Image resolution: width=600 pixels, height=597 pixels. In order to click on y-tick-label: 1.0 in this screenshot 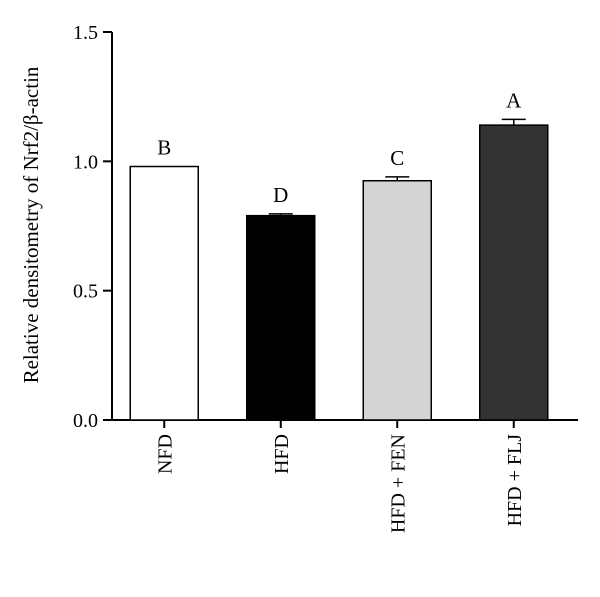, I will do `click(85, 162)`.